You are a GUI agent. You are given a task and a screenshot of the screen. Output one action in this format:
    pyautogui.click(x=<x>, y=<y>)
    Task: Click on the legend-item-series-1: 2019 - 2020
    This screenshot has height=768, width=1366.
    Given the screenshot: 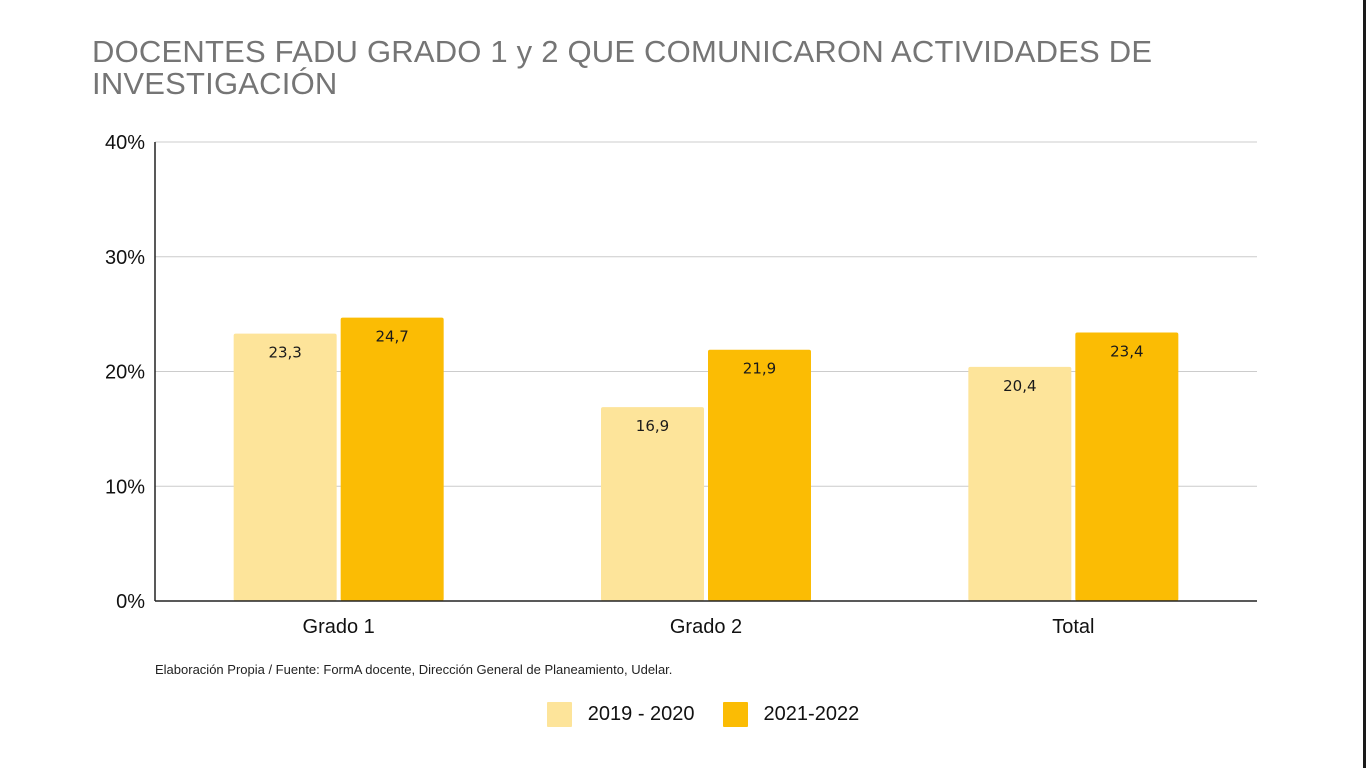 What is the action you would take?
    pyautogui.click(x=620, y=714)
    